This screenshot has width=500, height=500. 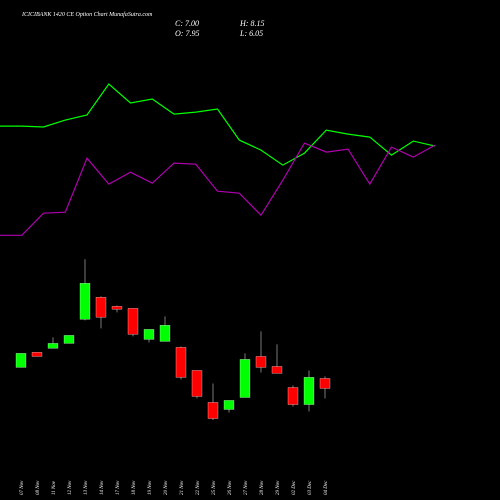 I want to click on x-tick-label: 28 Nov, so click(x=262, y=487).